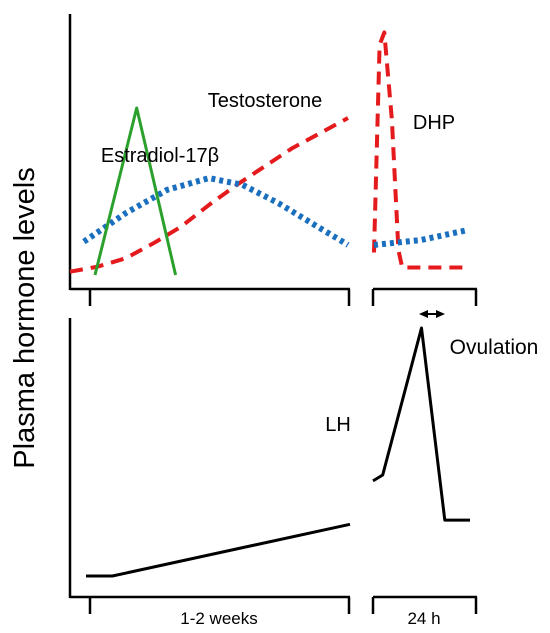 The width and height of the screenshot is (550, 633). I want to click on estradiol-17--line-segment-1, so click(421, 237).